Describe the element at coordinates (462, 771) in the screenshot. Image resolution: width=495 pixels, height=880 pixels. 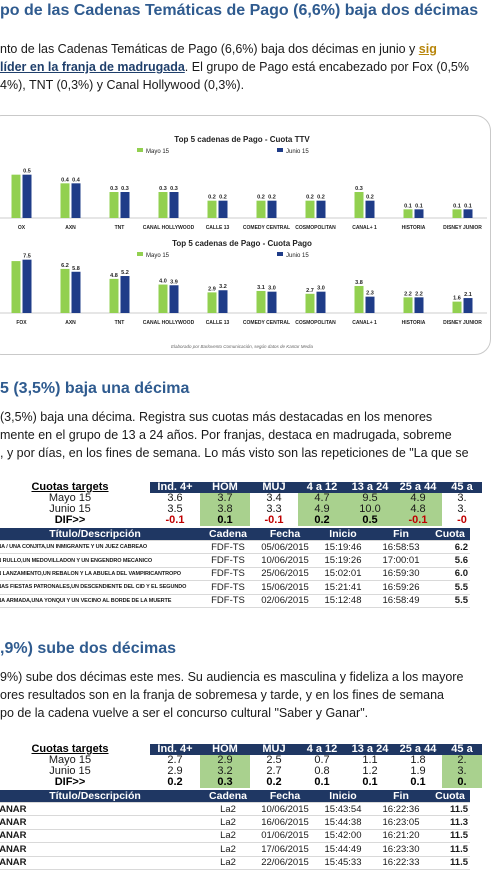
I see `cell: 3.` at that location.